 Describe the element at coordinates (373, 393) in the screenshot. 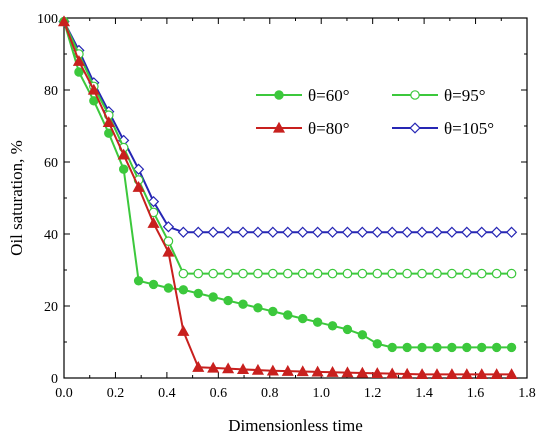

I see `x-tick-label: 1.2` at that location.